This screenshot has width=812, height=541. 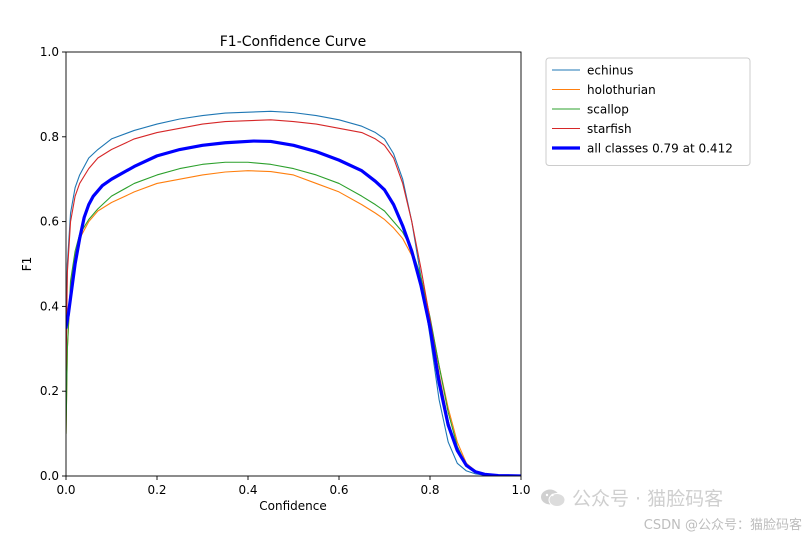 I want to click on y-tick-label: 0.4, so click(x=49, y=306).